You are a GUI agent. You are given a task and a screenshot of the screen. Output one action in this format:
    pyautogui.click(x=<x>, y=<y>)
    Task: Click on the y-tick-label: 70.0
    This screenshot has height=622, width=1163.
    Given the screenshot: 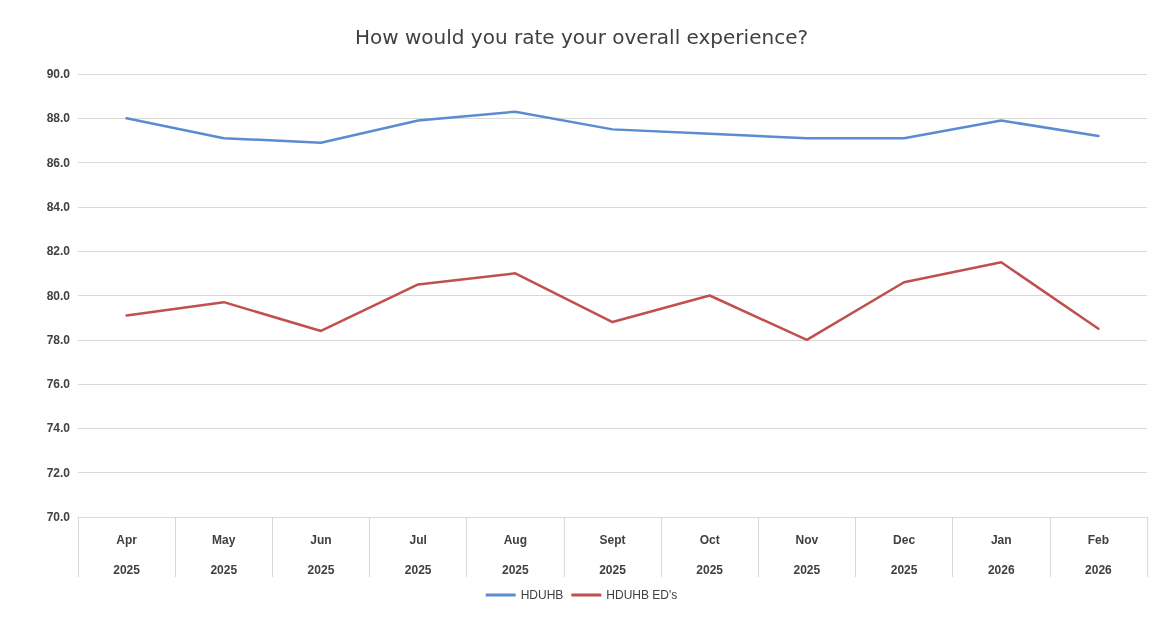 What is the action you would take?
    pyautogui.click(x=58, y=517)
    